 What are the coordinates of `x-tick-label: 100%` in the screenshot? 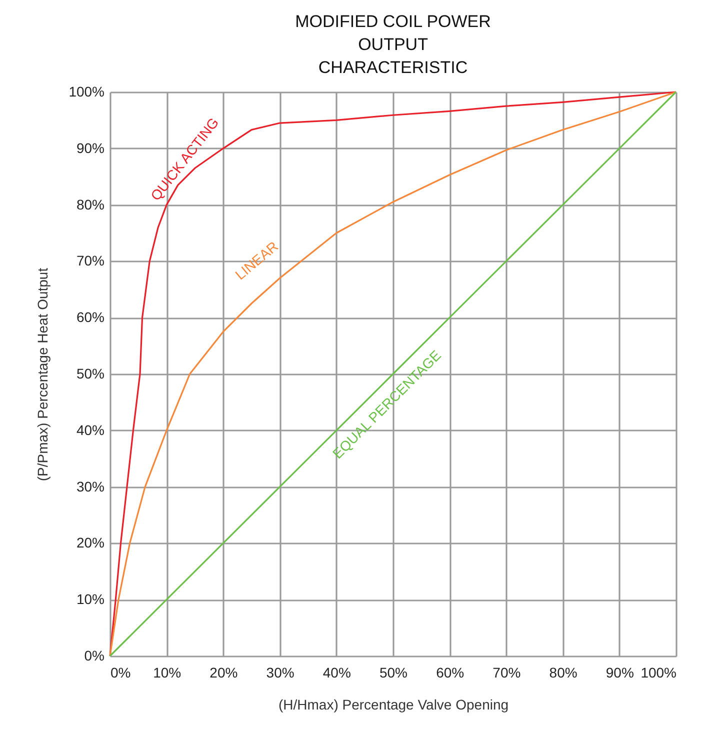 It's located at (658, 672).